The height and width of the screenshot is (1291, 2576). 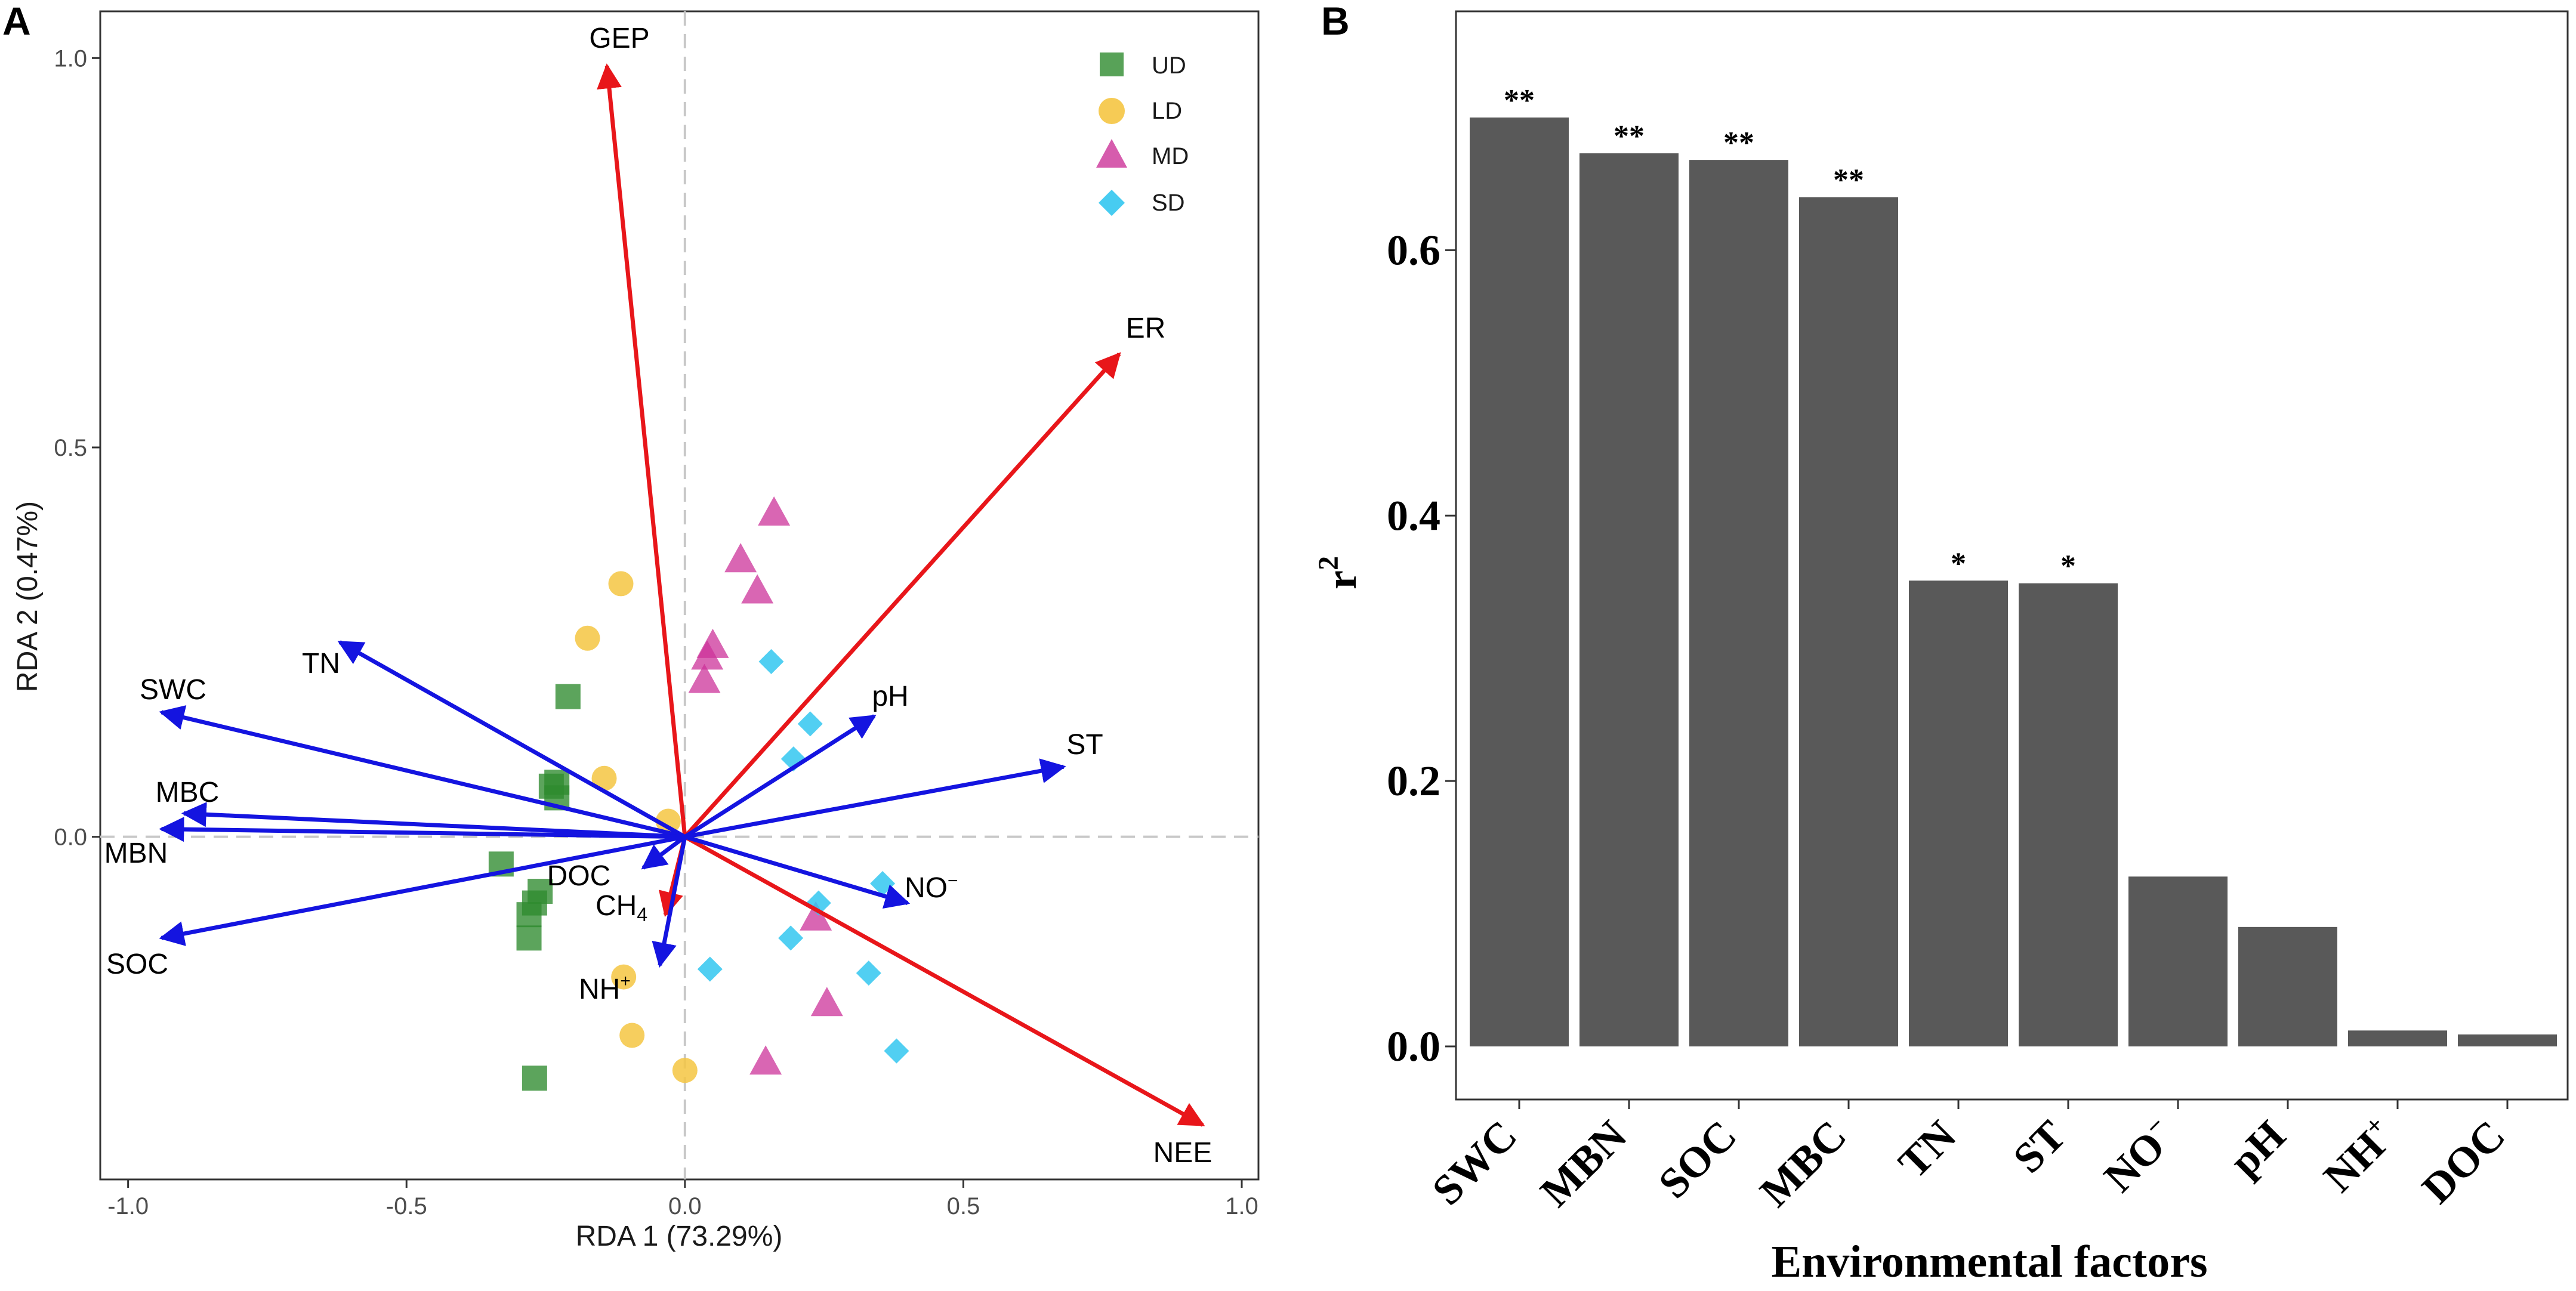 I want to click on vector-mbc, so click(x=433, y=820).